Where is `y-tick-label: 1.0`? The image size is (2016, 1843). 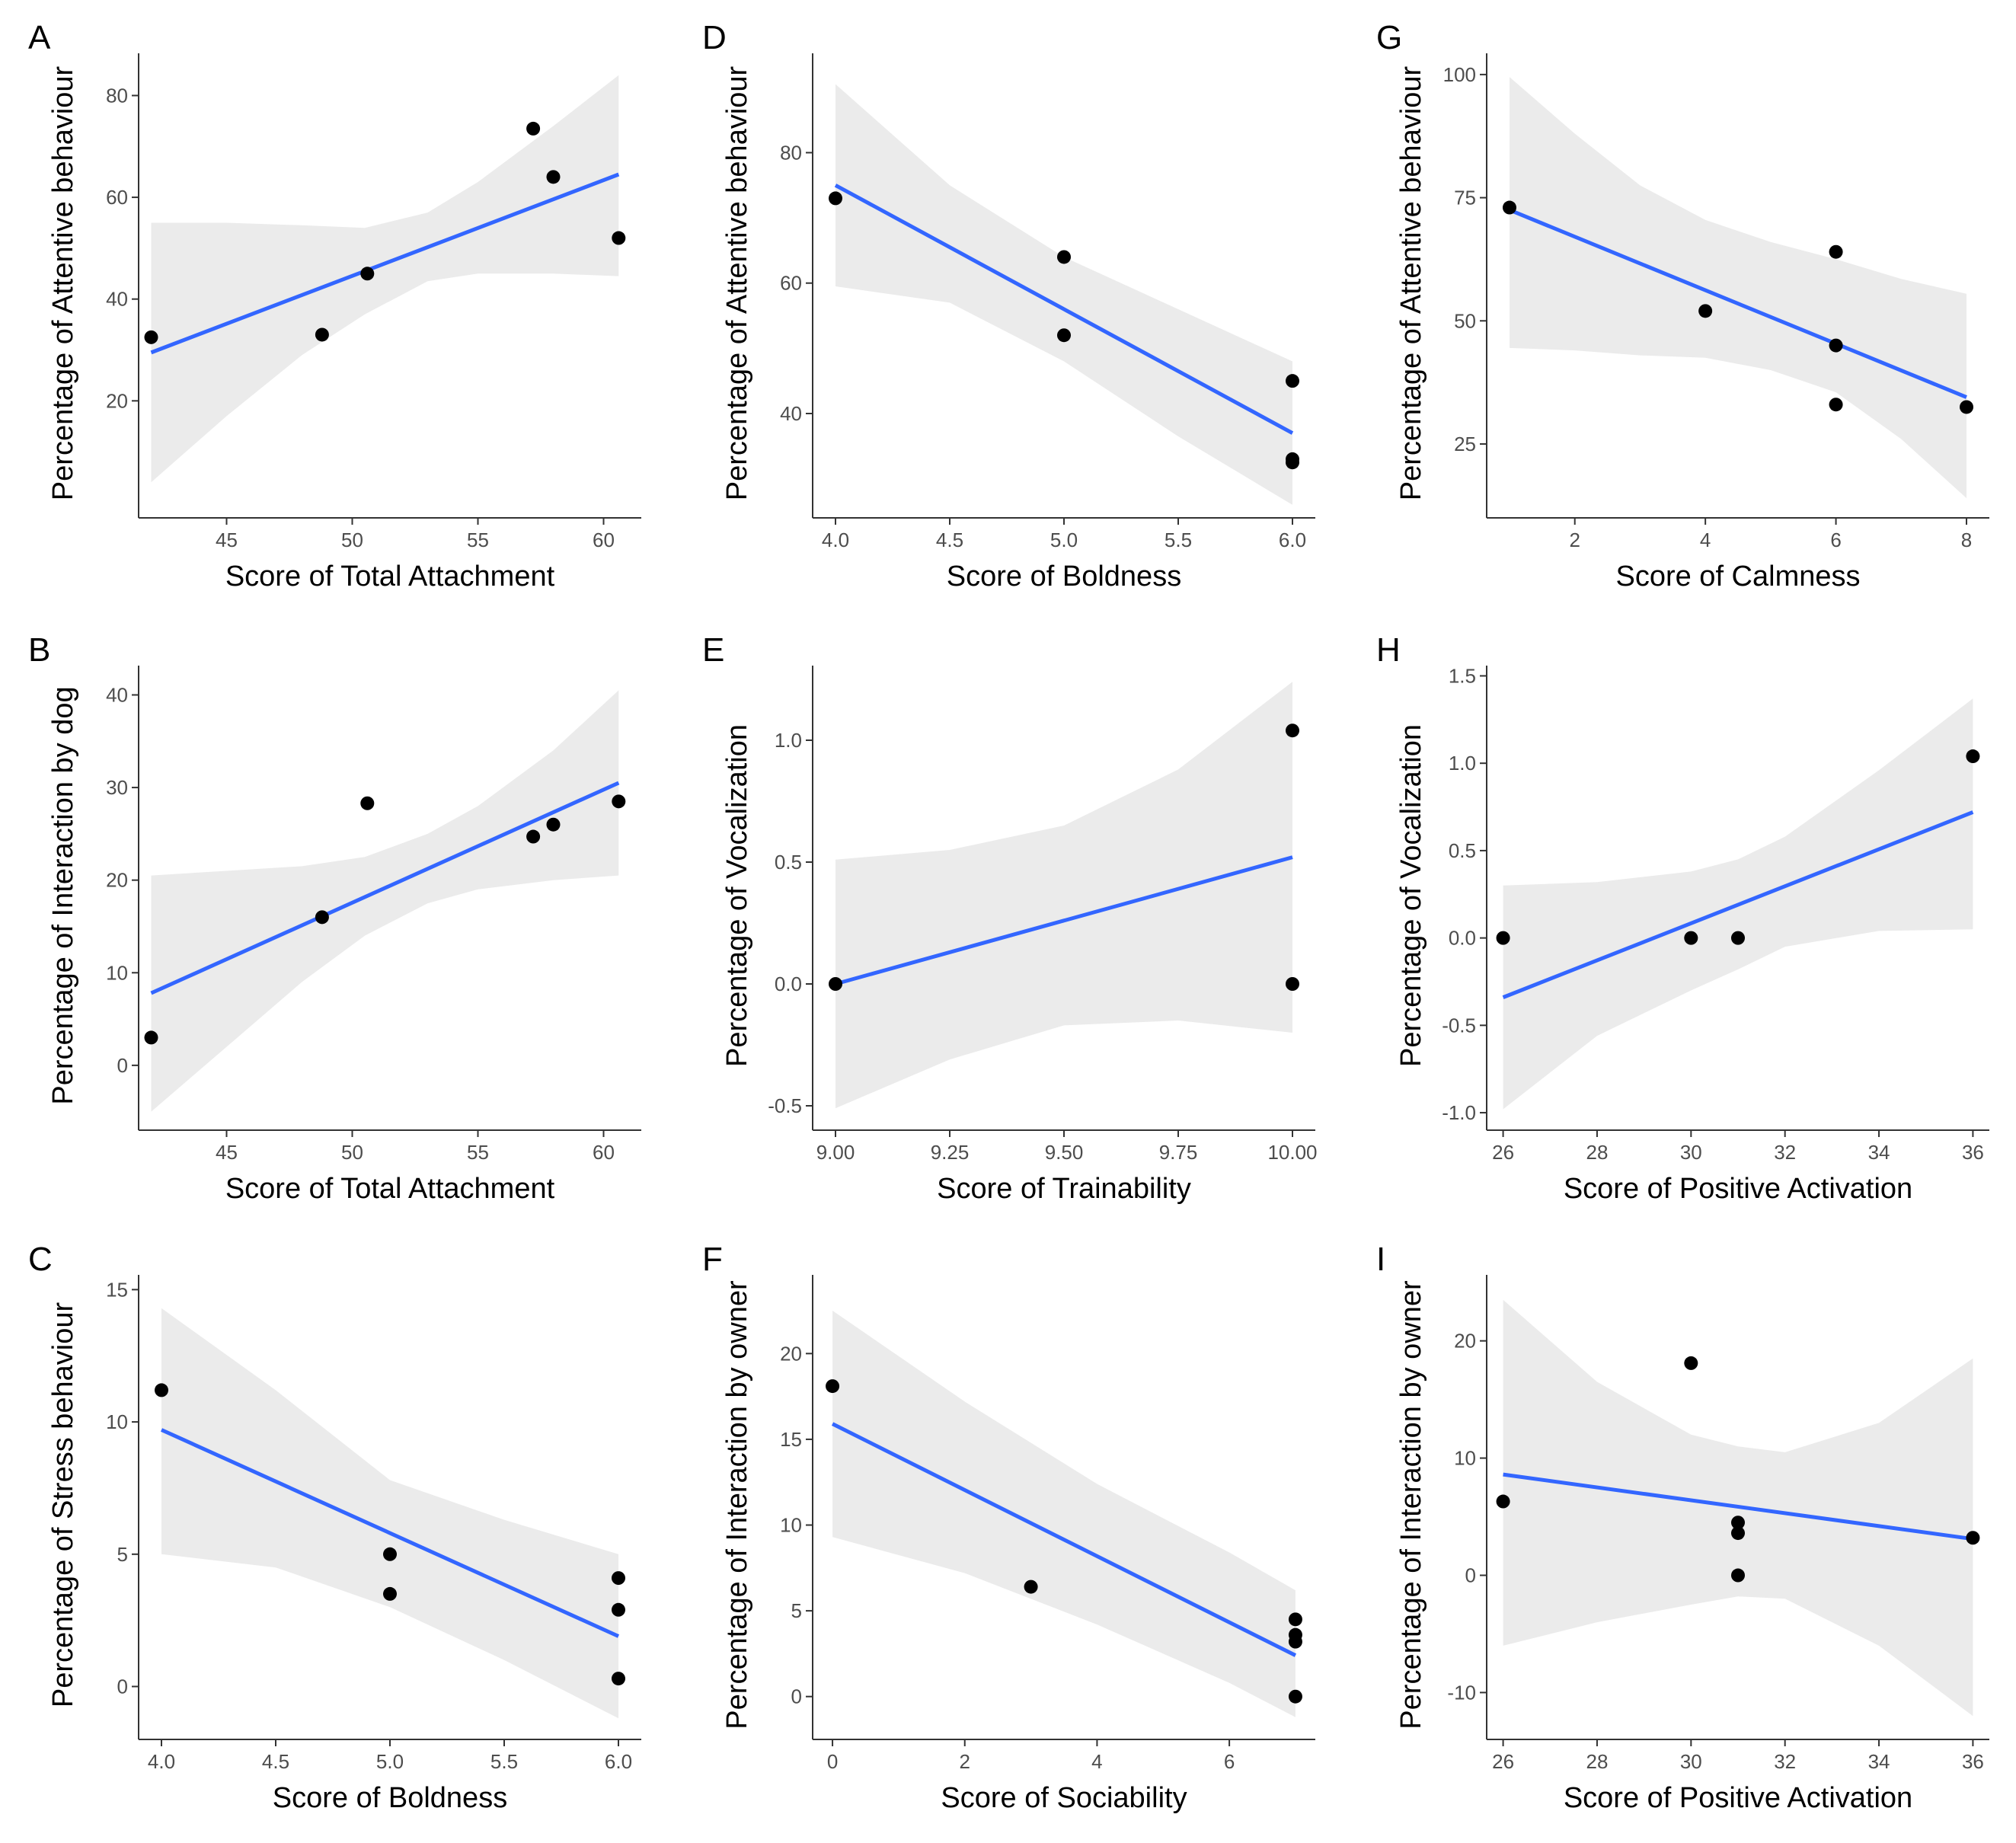 y-tick-label: 1.0 is located at coordinates (1462, 763).